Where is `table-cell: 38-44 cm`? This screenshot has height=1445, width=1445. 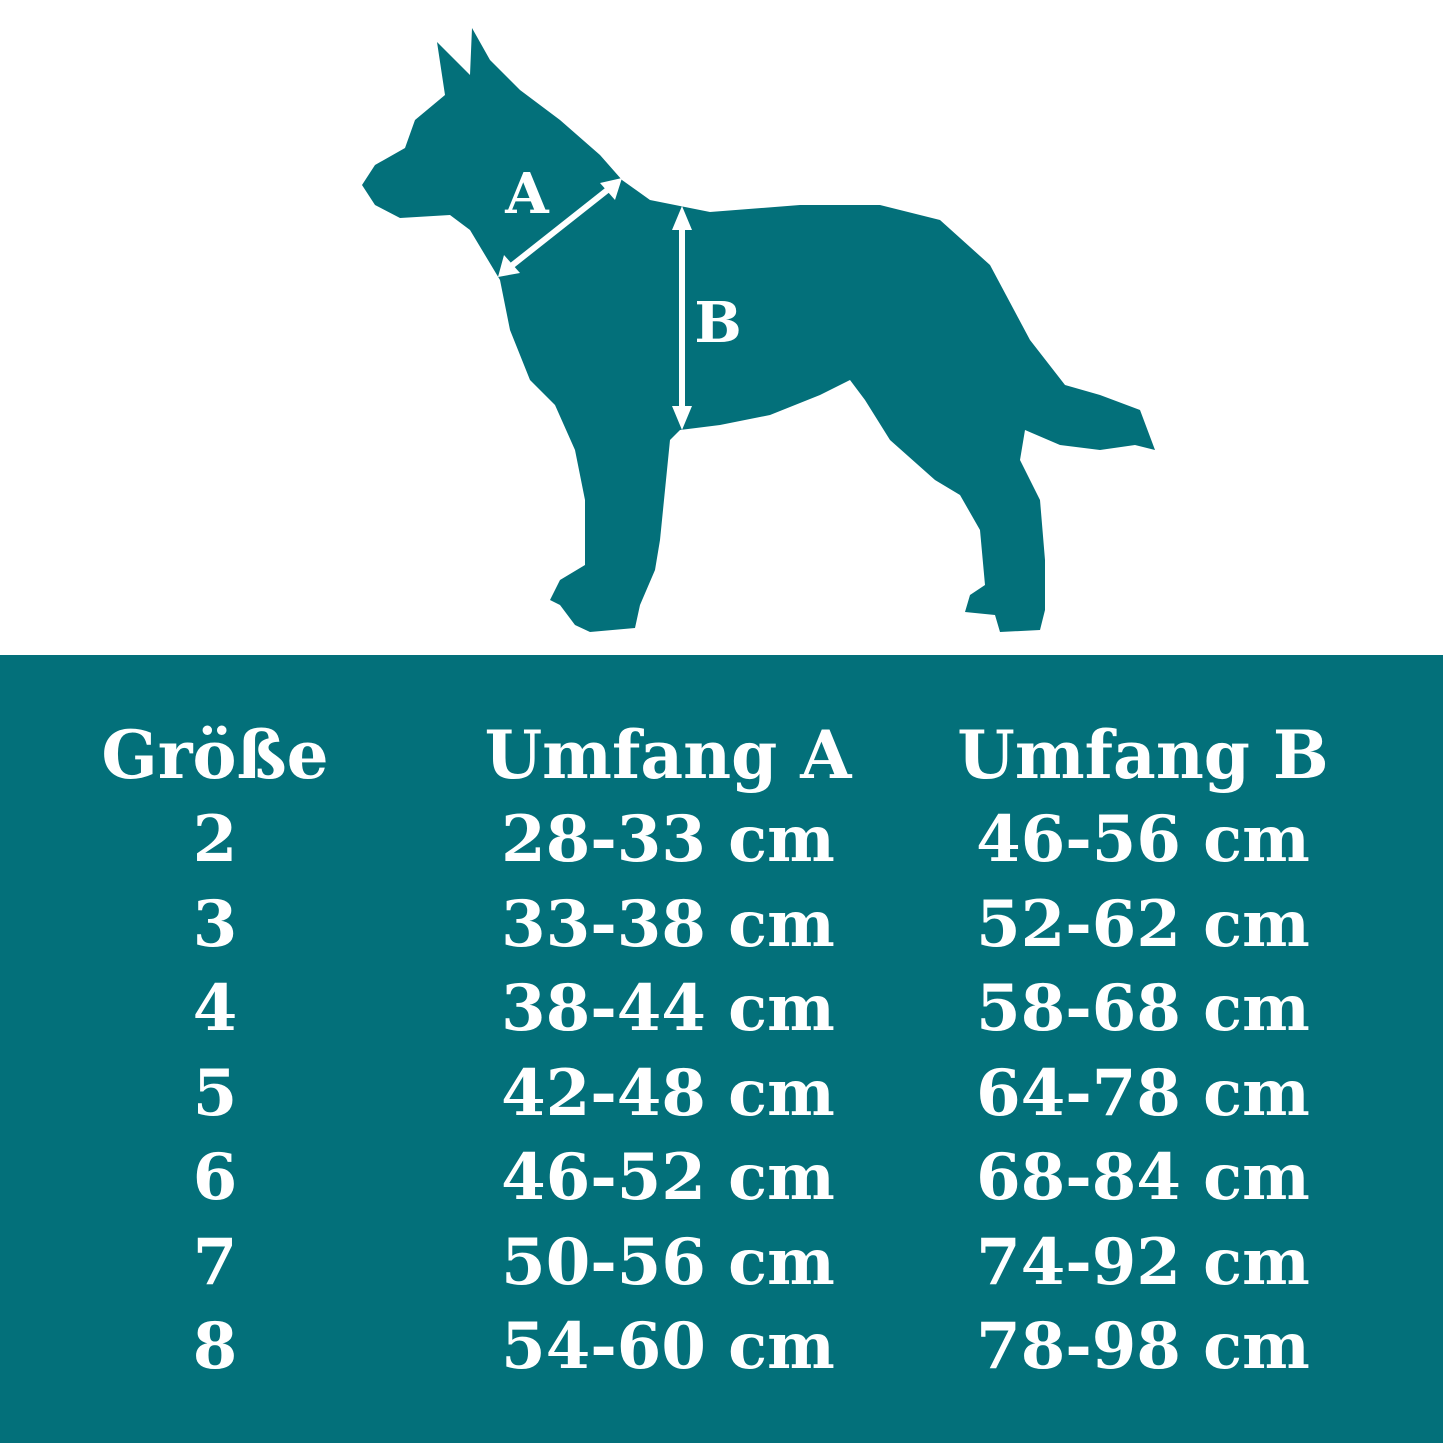
table-cell: 38-44 cm is located at coordinates (668, 1008).